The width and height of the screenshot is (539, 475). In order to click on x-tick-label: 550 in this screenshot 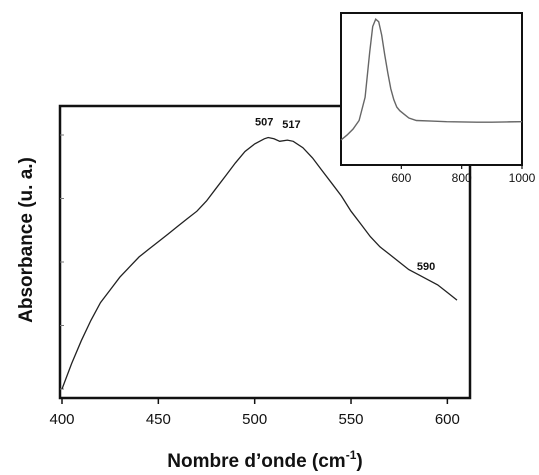, I will do `click(351, 419)`.